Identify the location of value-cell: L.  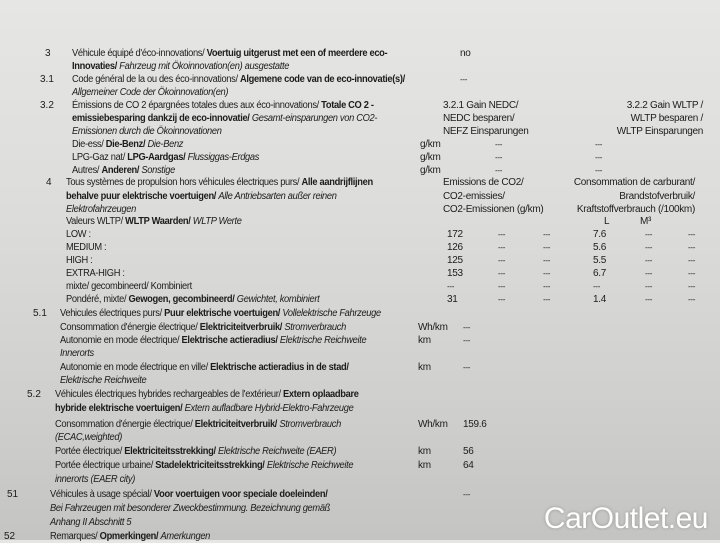
(607, 221).